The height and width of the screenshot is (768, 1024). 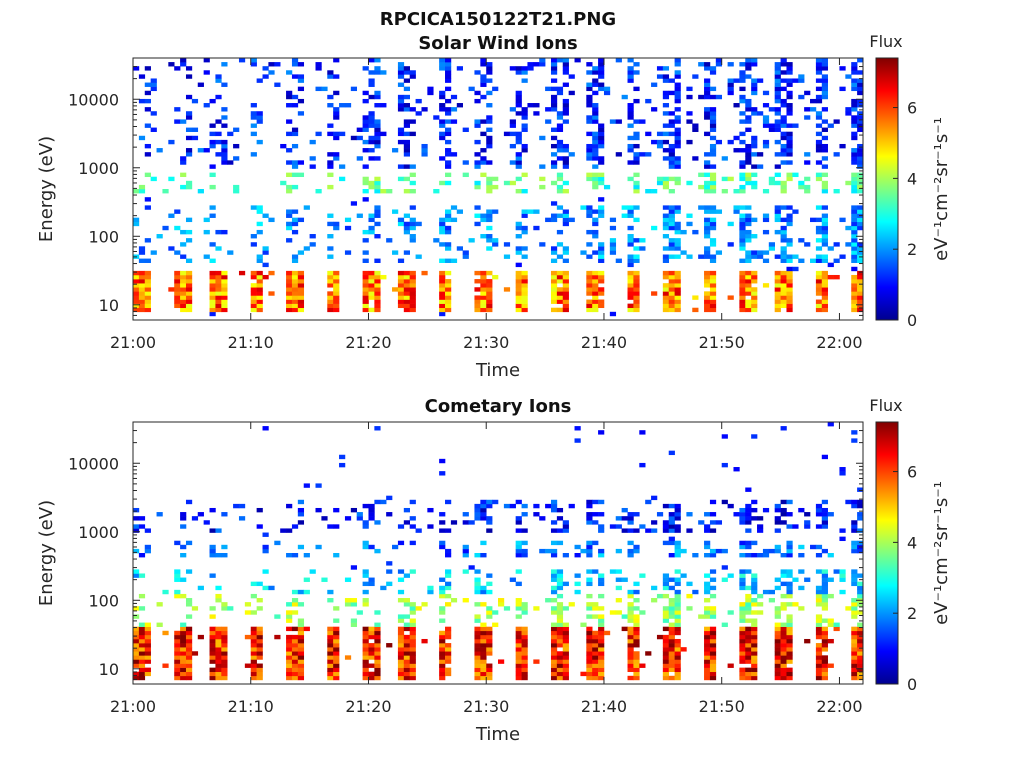 What do you see at coordinates (133, 342) in the screenshot?
I see `x-tick-label: 21:00` at bounding box center [133, 342].